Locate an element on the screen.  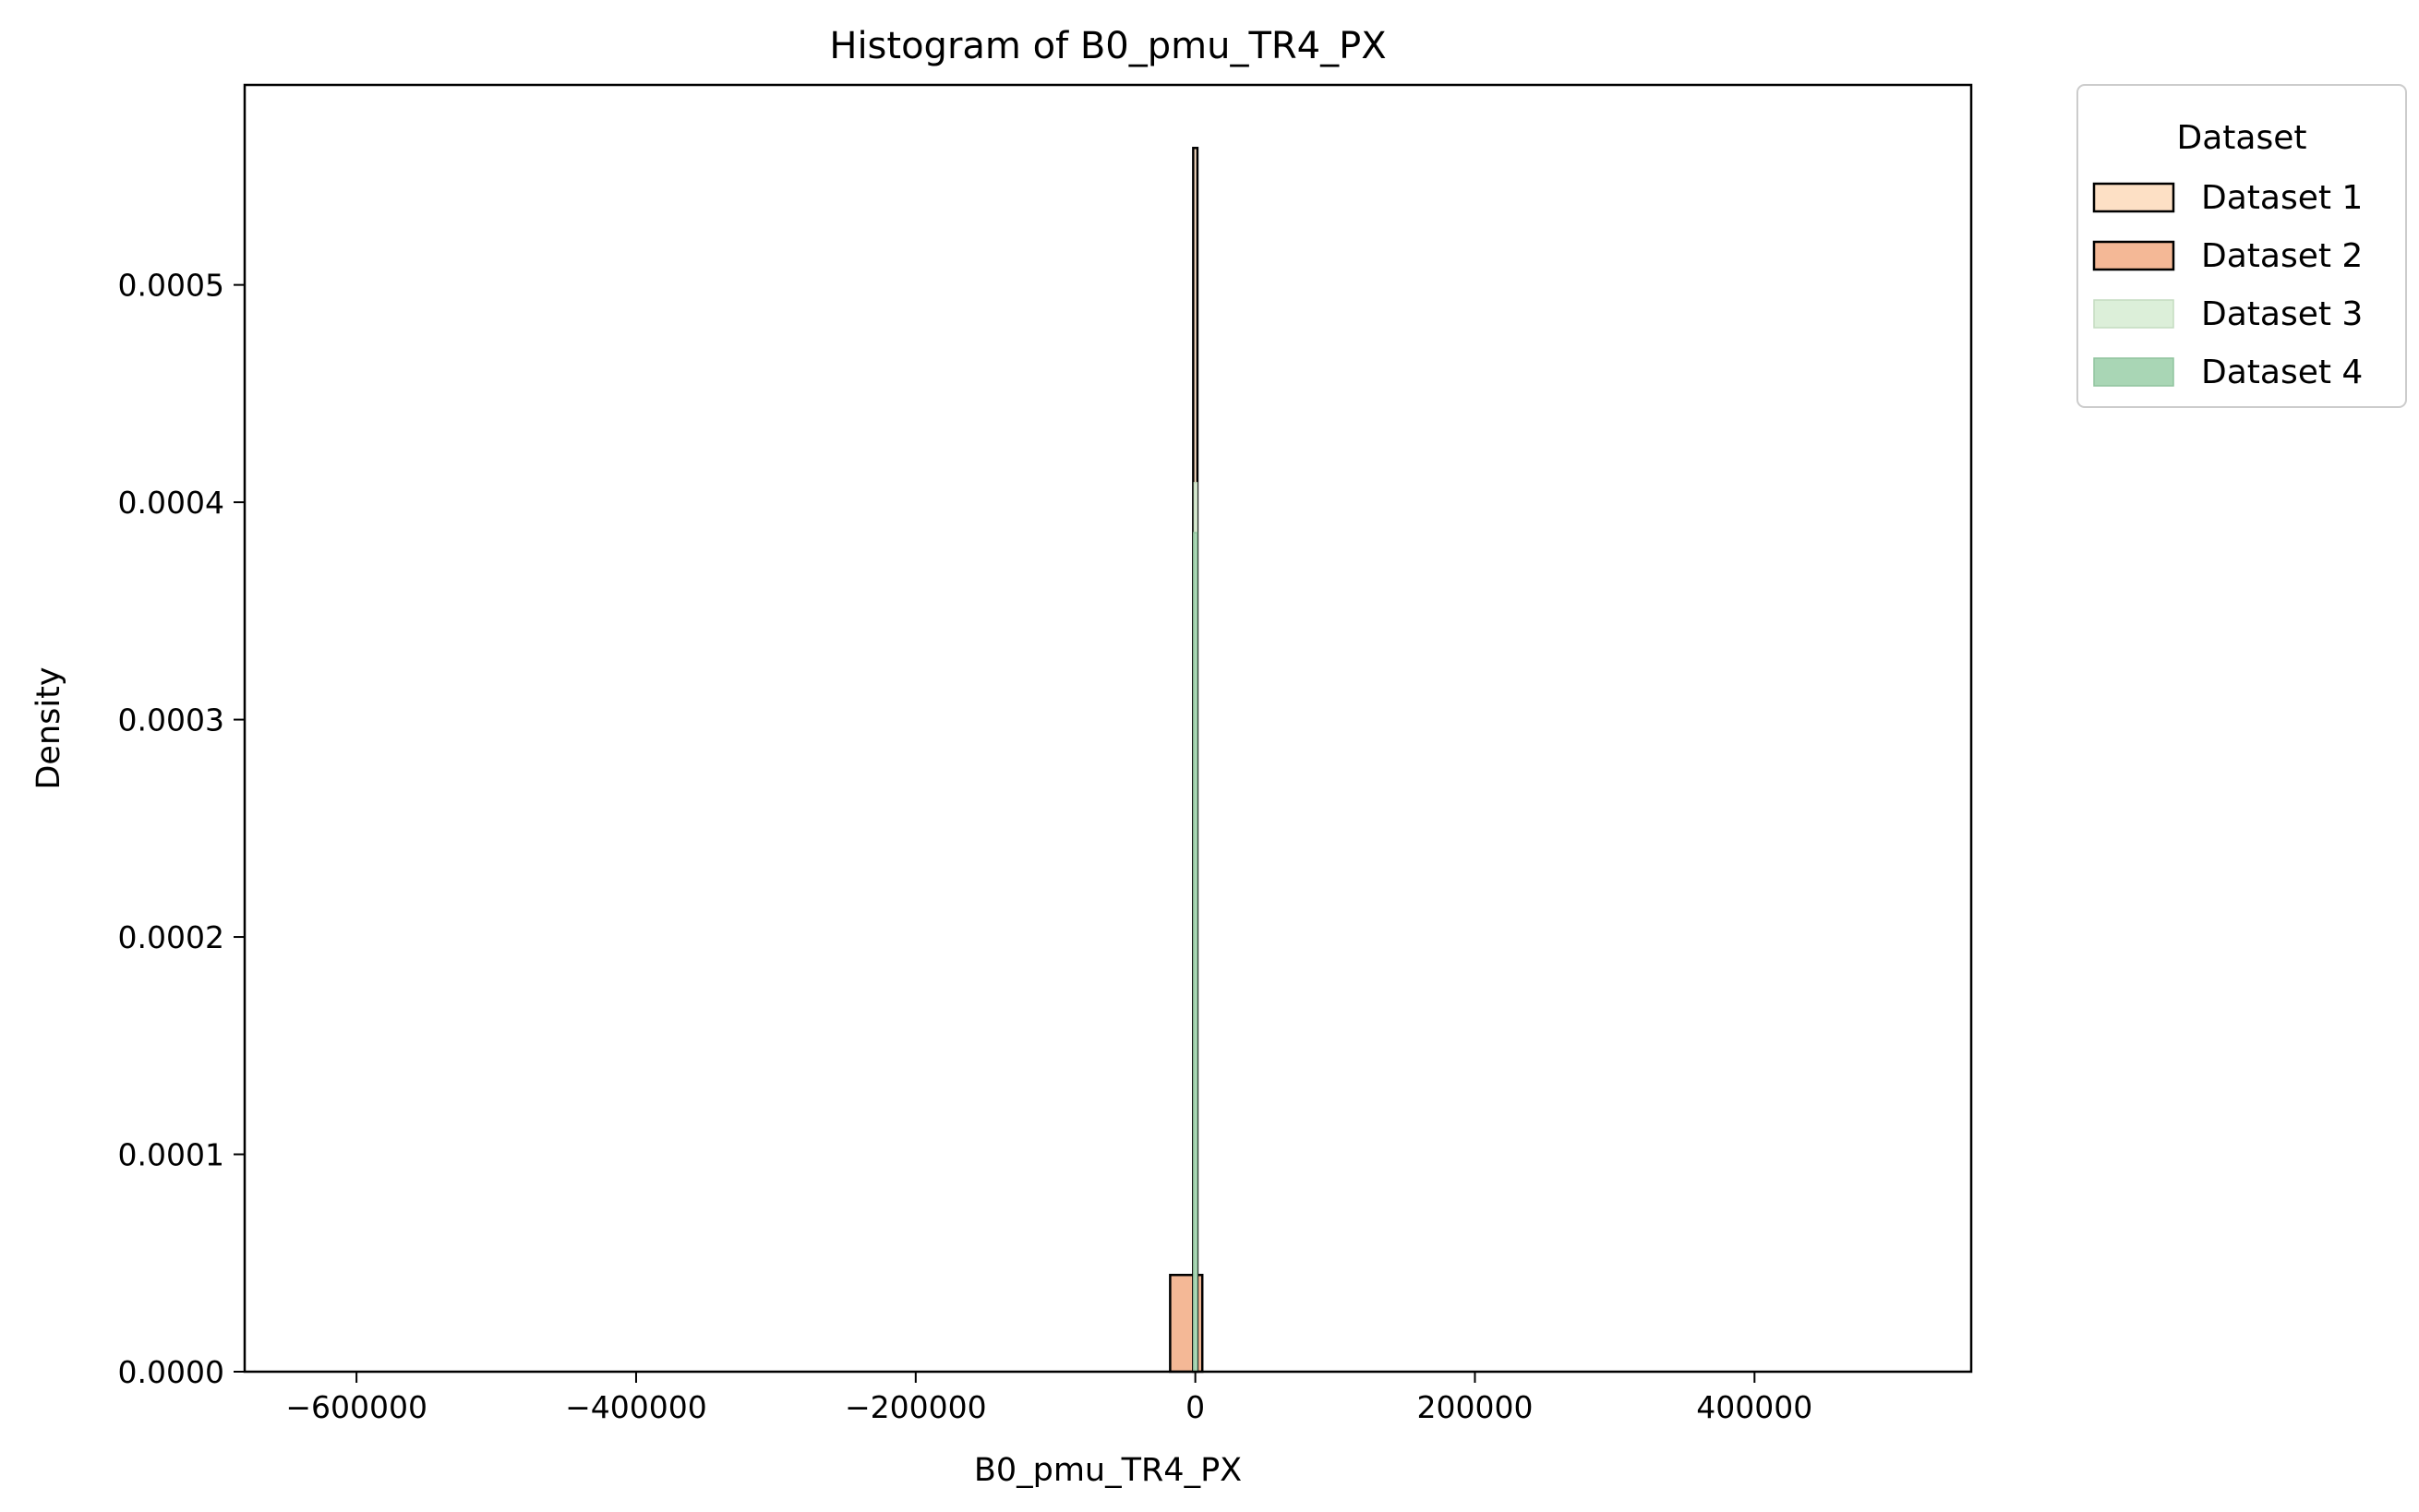
legend-label-dataset-3: Dataset 3 is located at coordinates (2282, 314).